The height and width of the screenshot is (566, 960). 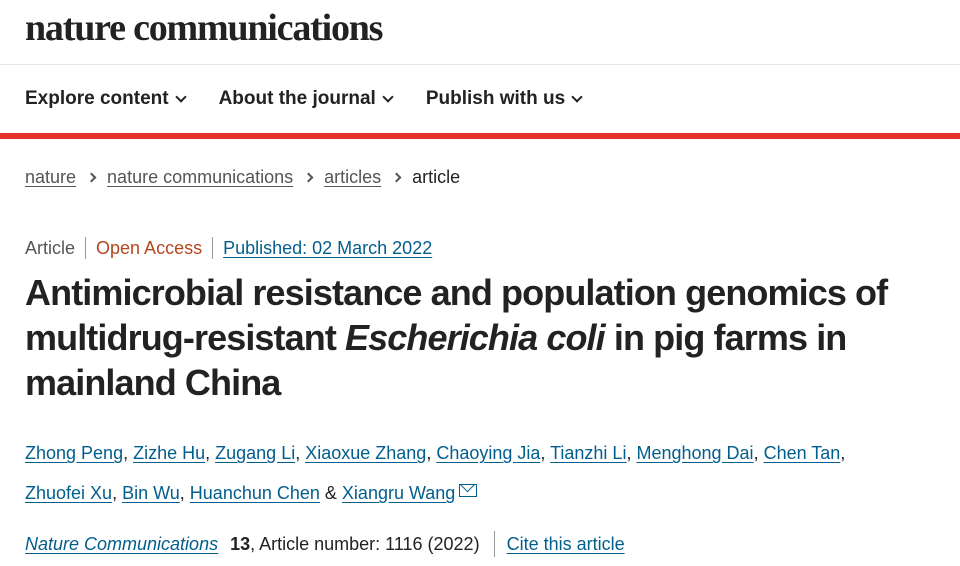 What do you see at coordinates (480, 136) in the screenshot?
I see `accent-bar` at bounding box center [480, 136].